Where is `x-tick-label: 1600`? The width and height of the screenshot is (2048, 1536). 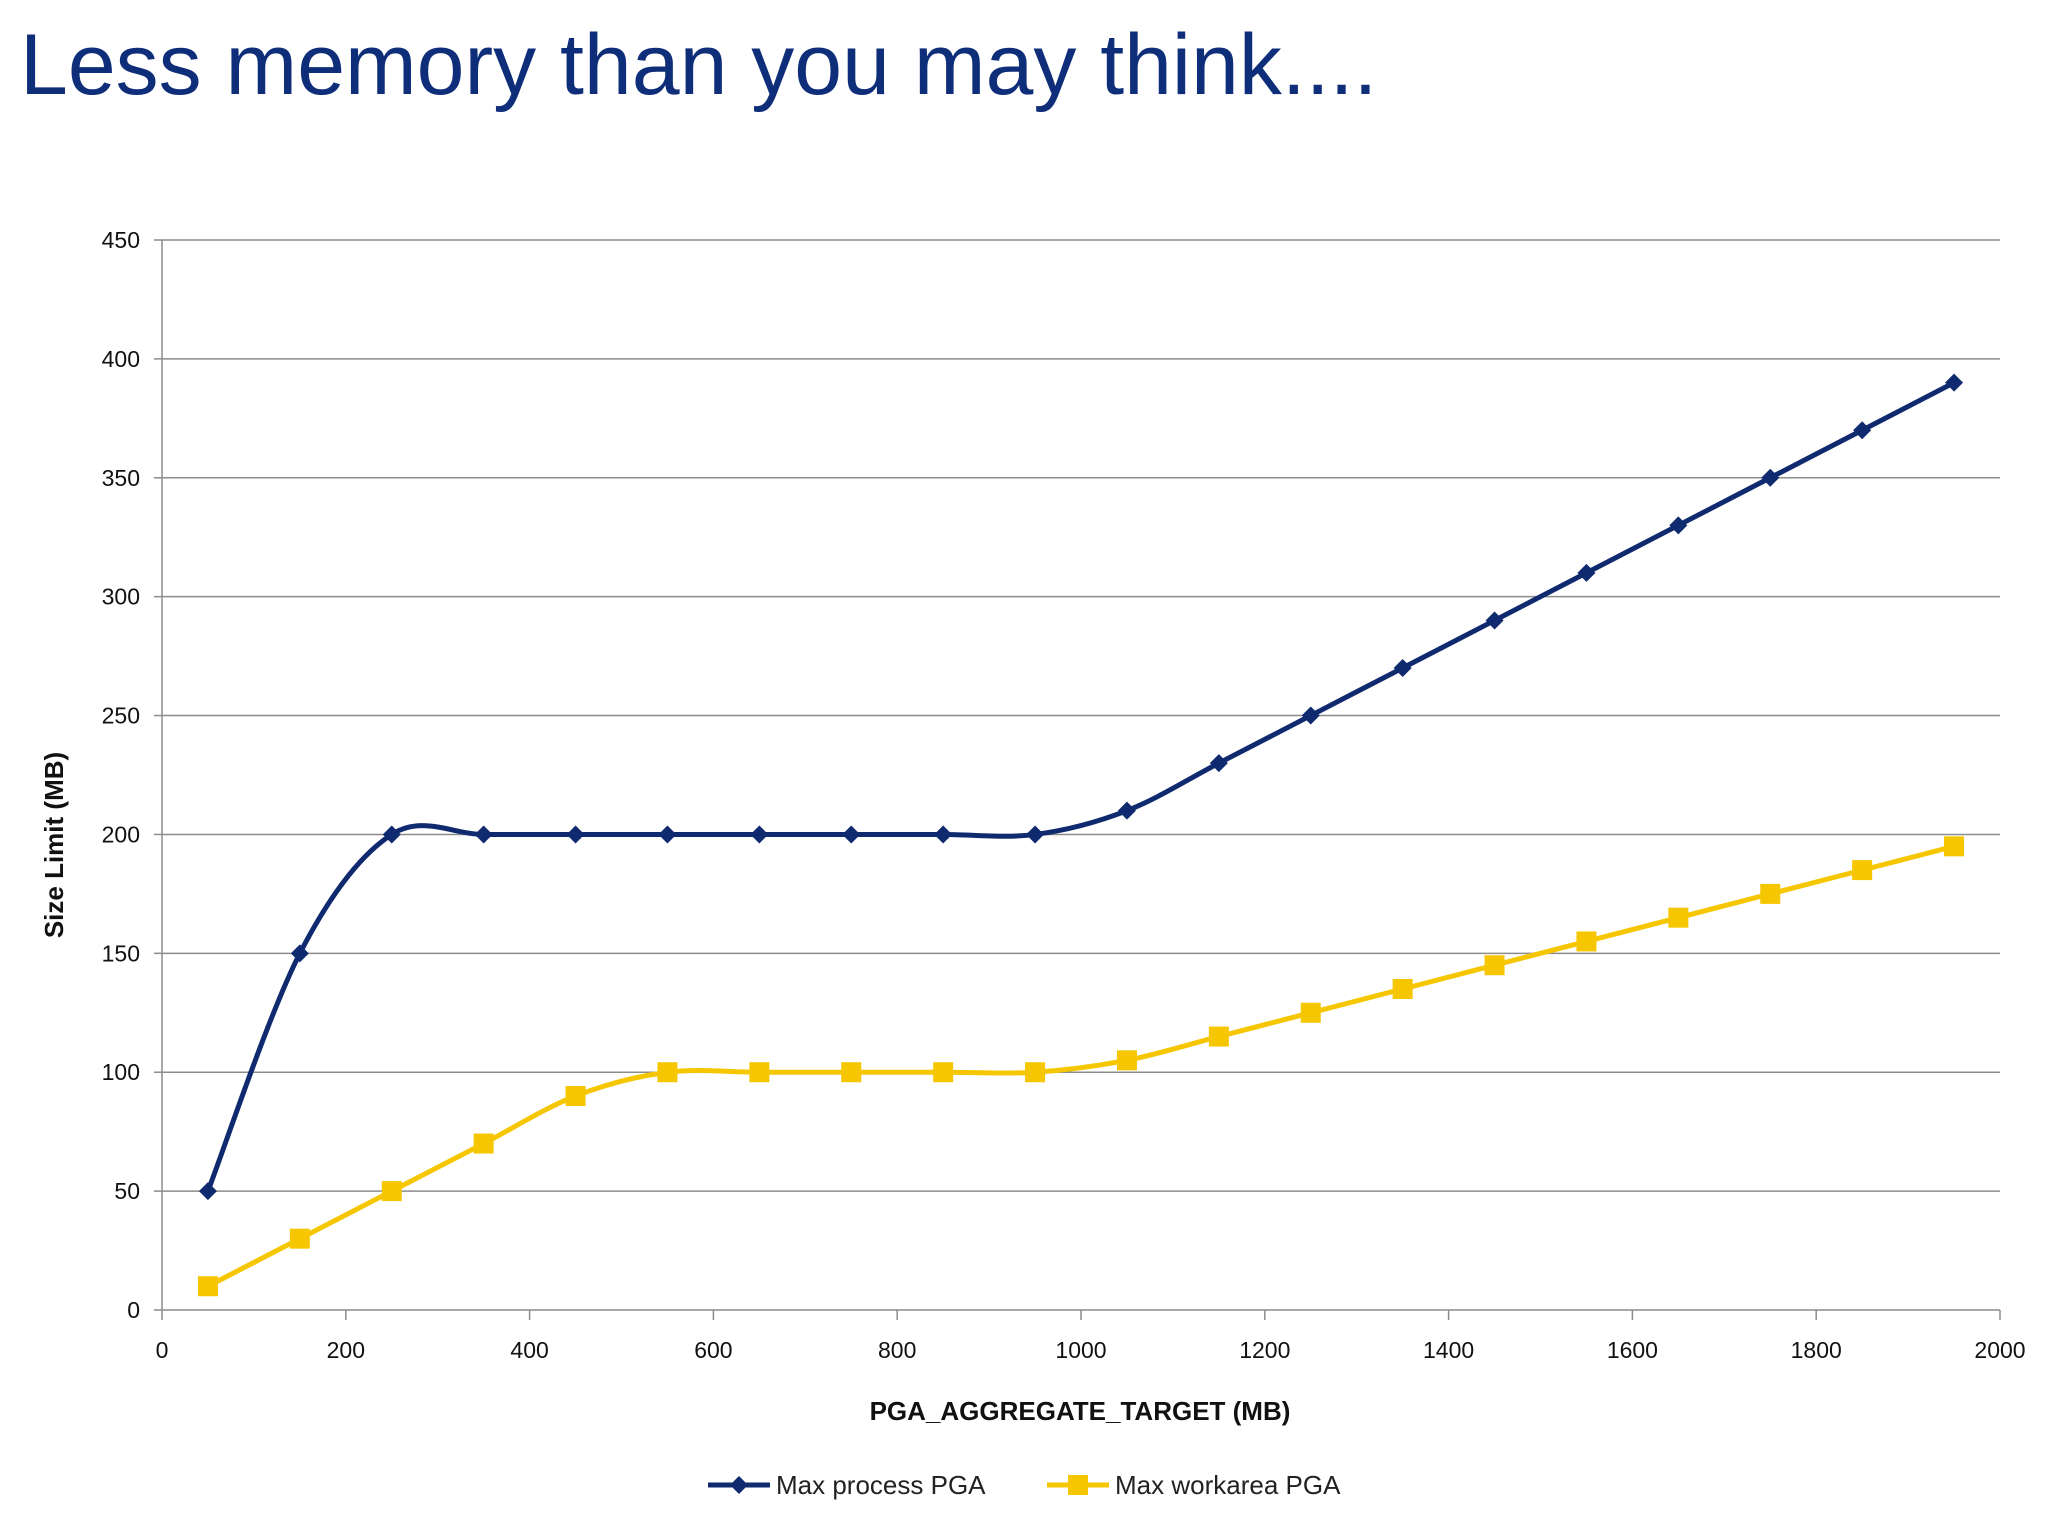 x-tick-label: 1600 is located at coordinates (1632, 1350).